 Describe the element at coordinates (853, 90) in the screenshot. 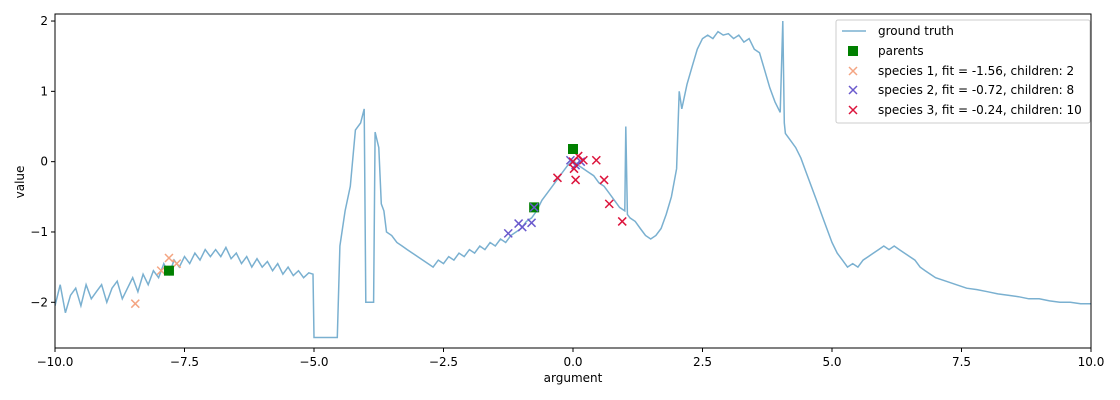

I see `legend-species-2-swatch` at that location.